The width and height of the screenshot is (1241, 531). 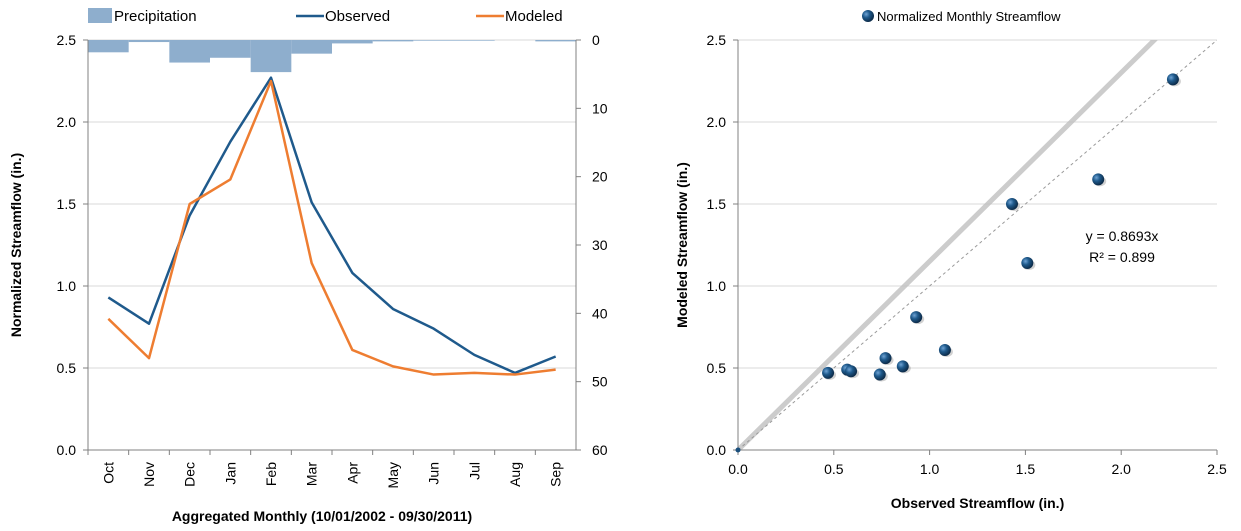 What do you see at coordinates (596, 40) in the screenshot?
I see `y2-tick-label: 0` at bounding box center [596, 40].